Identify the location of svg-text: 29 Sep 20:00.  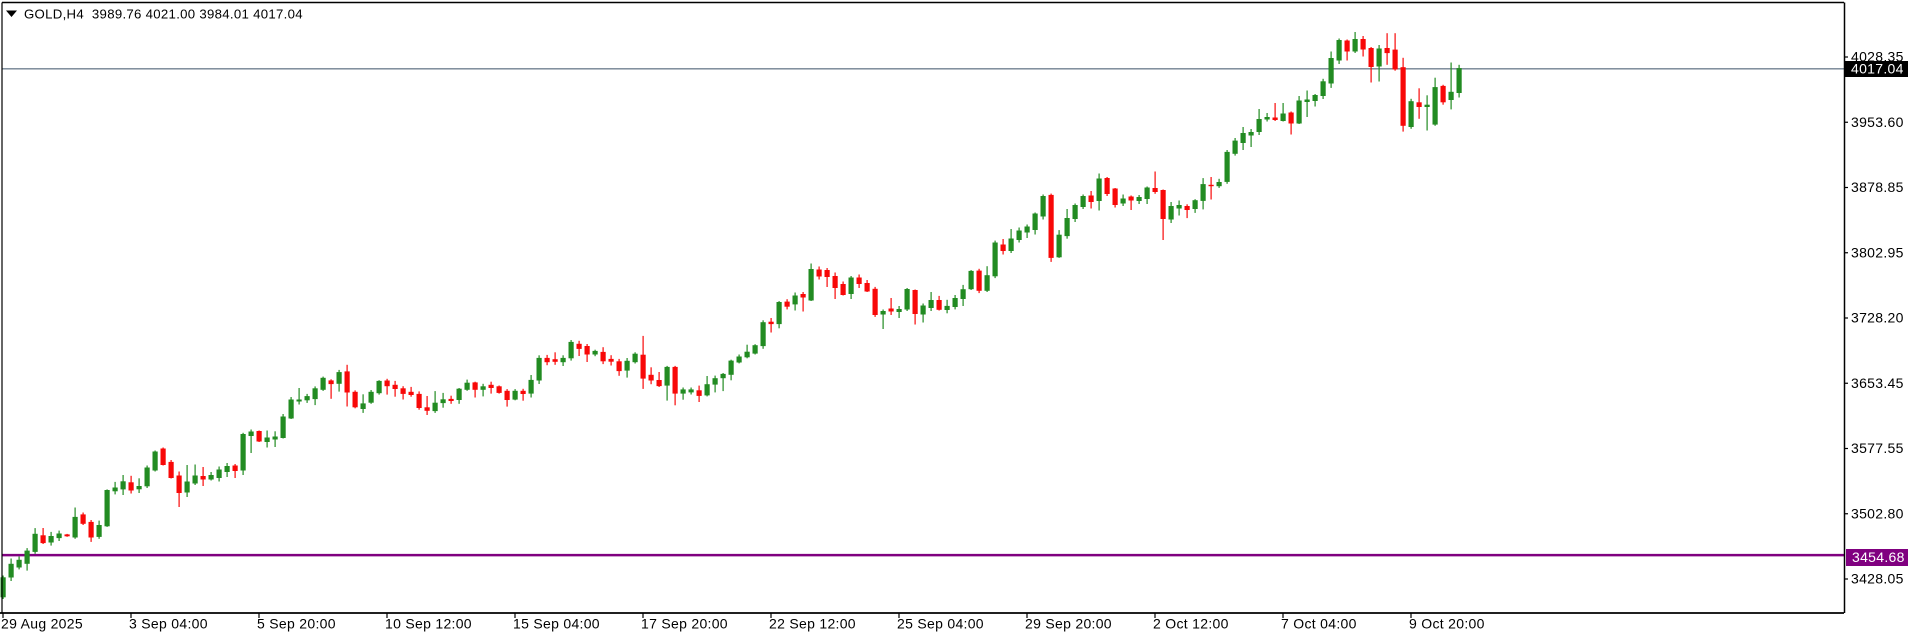
(1068, 624).